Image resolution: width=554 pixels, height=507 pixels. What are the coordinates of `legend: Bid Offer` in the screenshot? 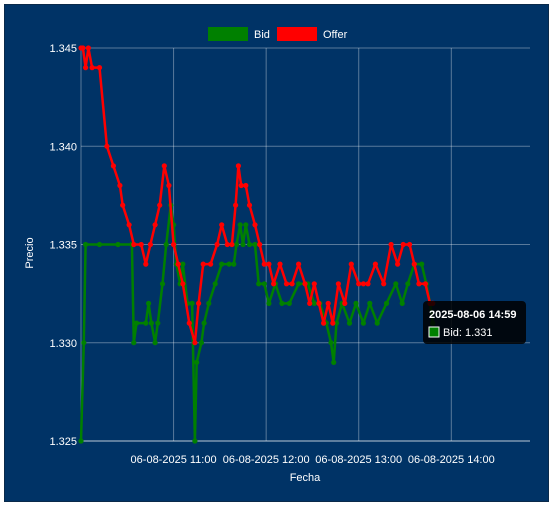 It's located at (278, 34).